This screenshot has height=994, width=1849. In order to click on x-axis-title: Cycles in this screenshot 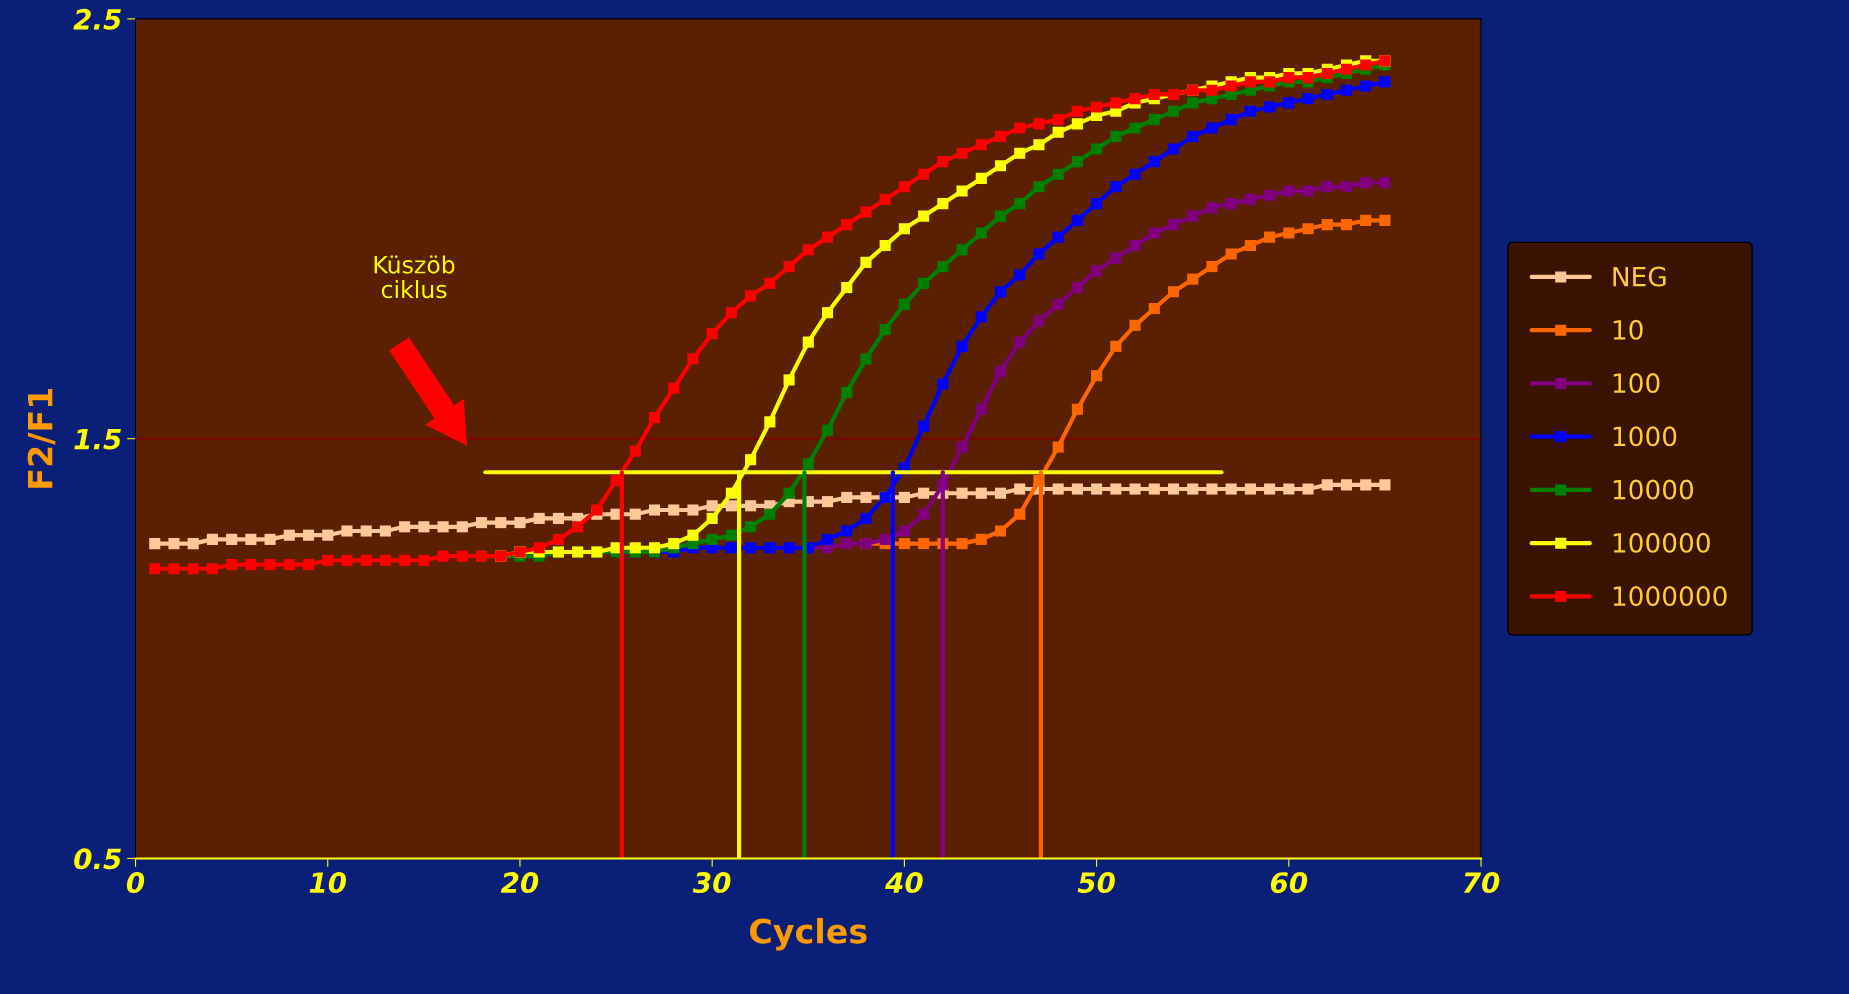, I will do `click(808, 934)`.